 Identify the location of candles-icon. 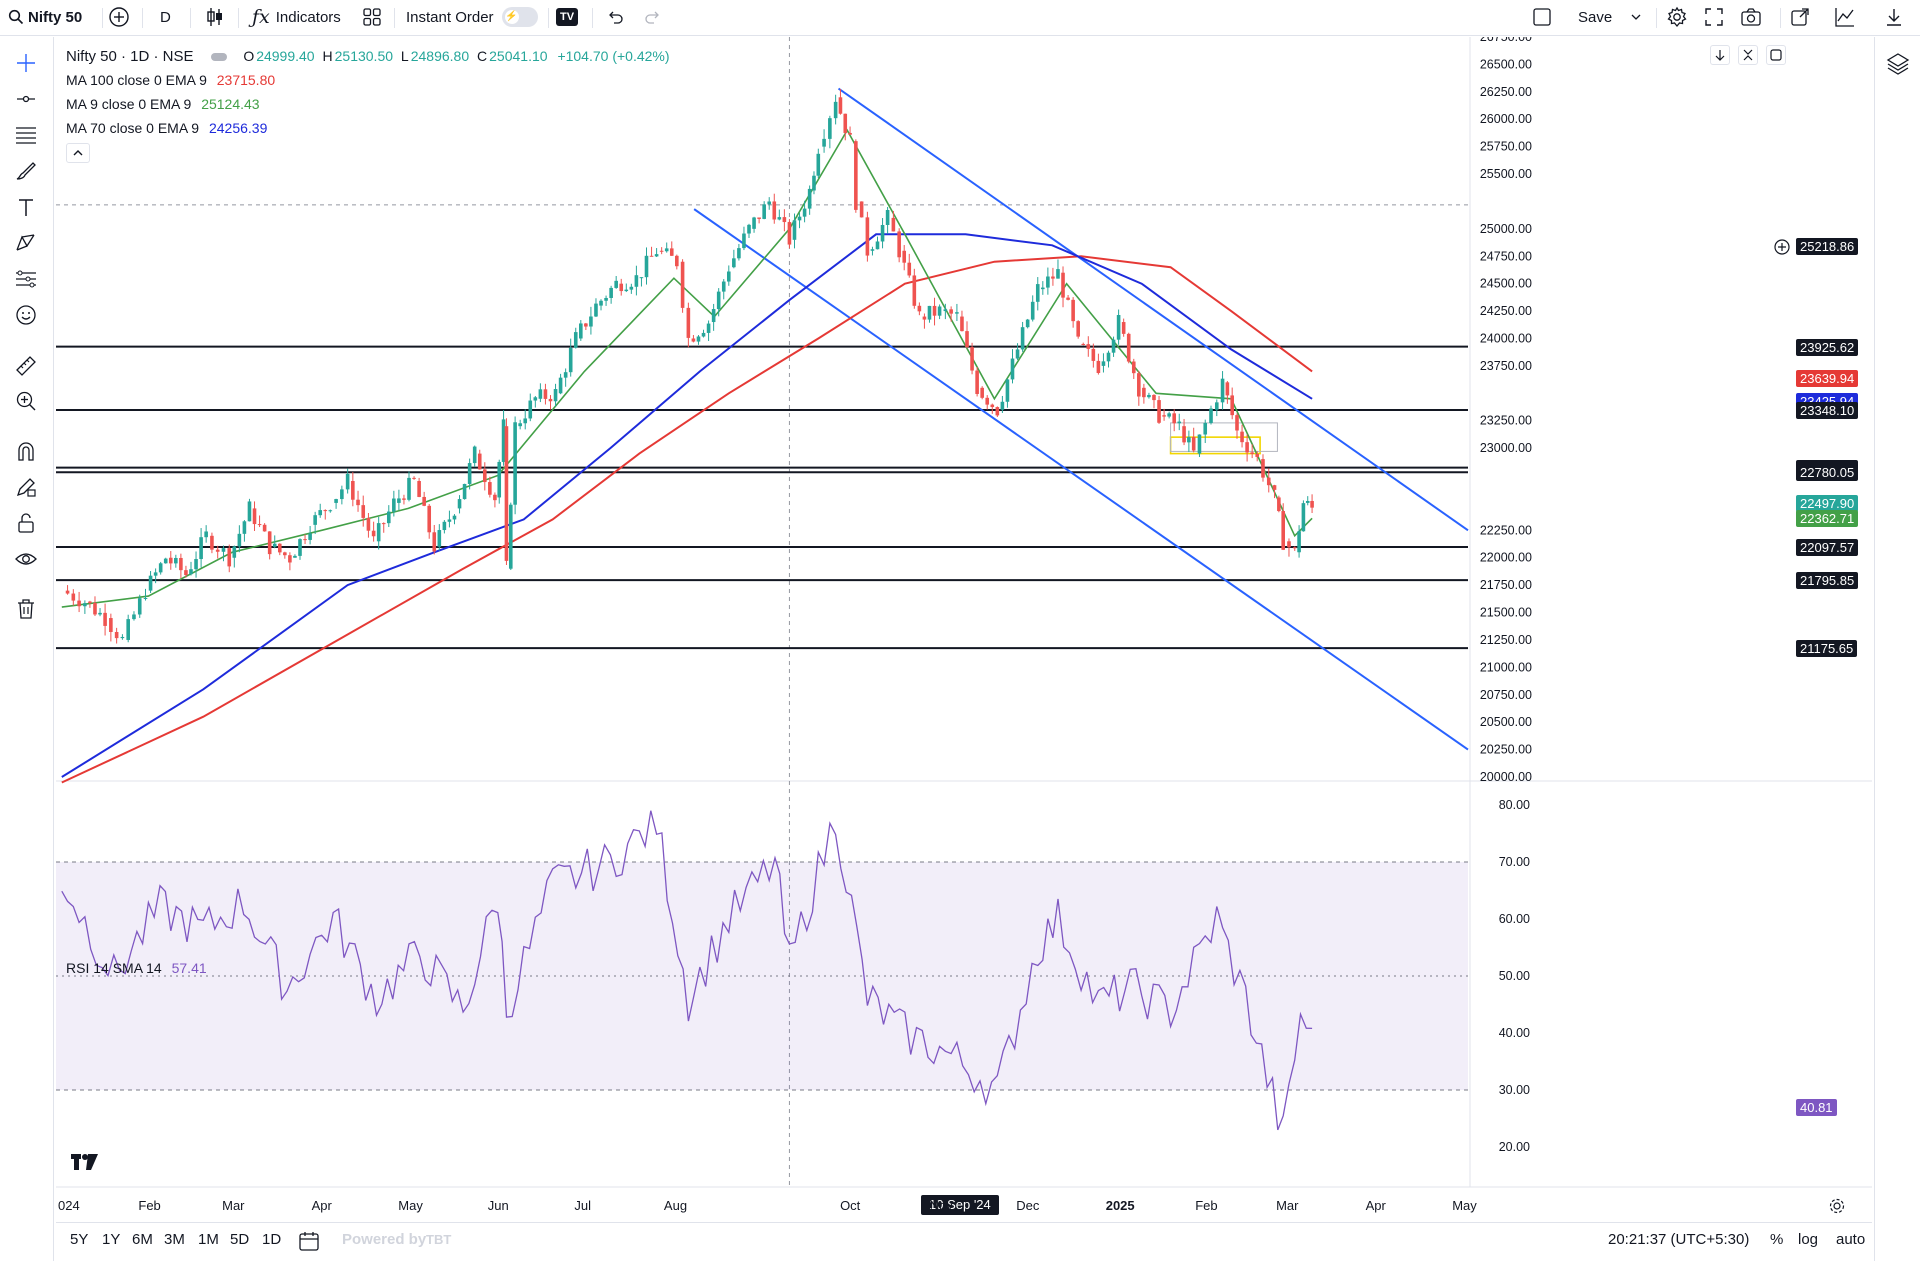
(215, 17).